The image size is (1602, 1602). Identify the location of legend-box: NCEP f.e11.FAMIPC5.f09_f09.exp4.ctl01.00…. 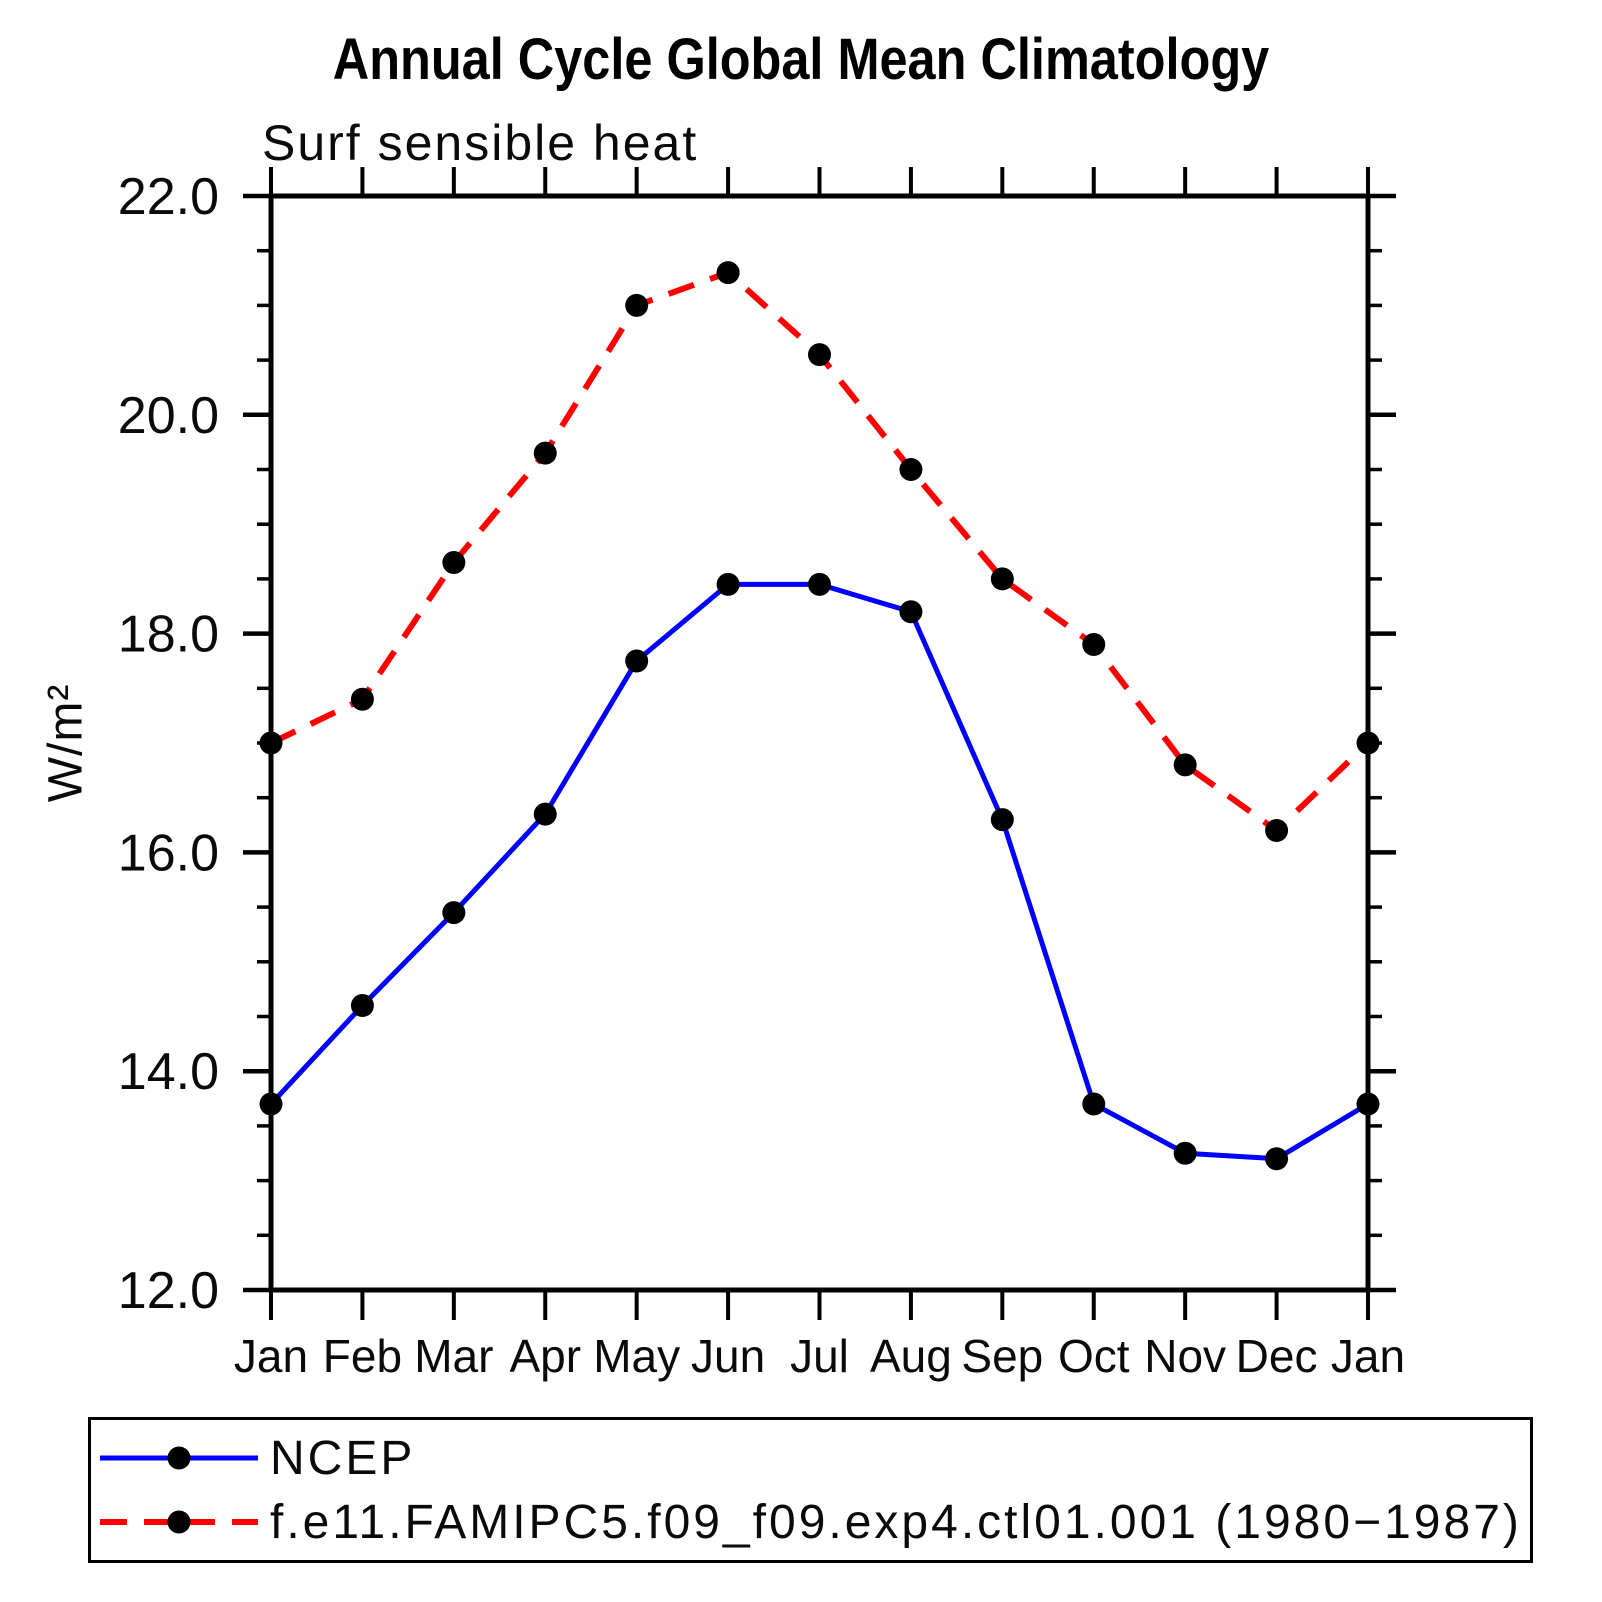
(810, 1490).